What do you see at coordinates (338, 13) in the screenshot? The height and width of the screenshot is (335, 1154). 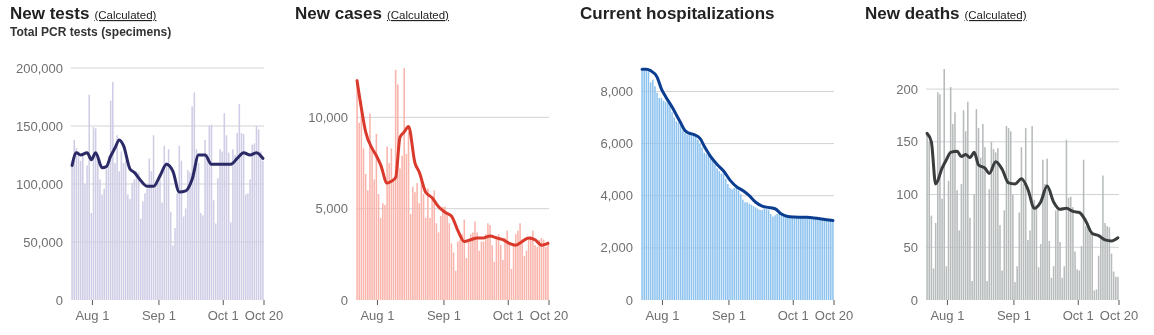 I see `chart-title: New cases` at bounding box center [338, 13].